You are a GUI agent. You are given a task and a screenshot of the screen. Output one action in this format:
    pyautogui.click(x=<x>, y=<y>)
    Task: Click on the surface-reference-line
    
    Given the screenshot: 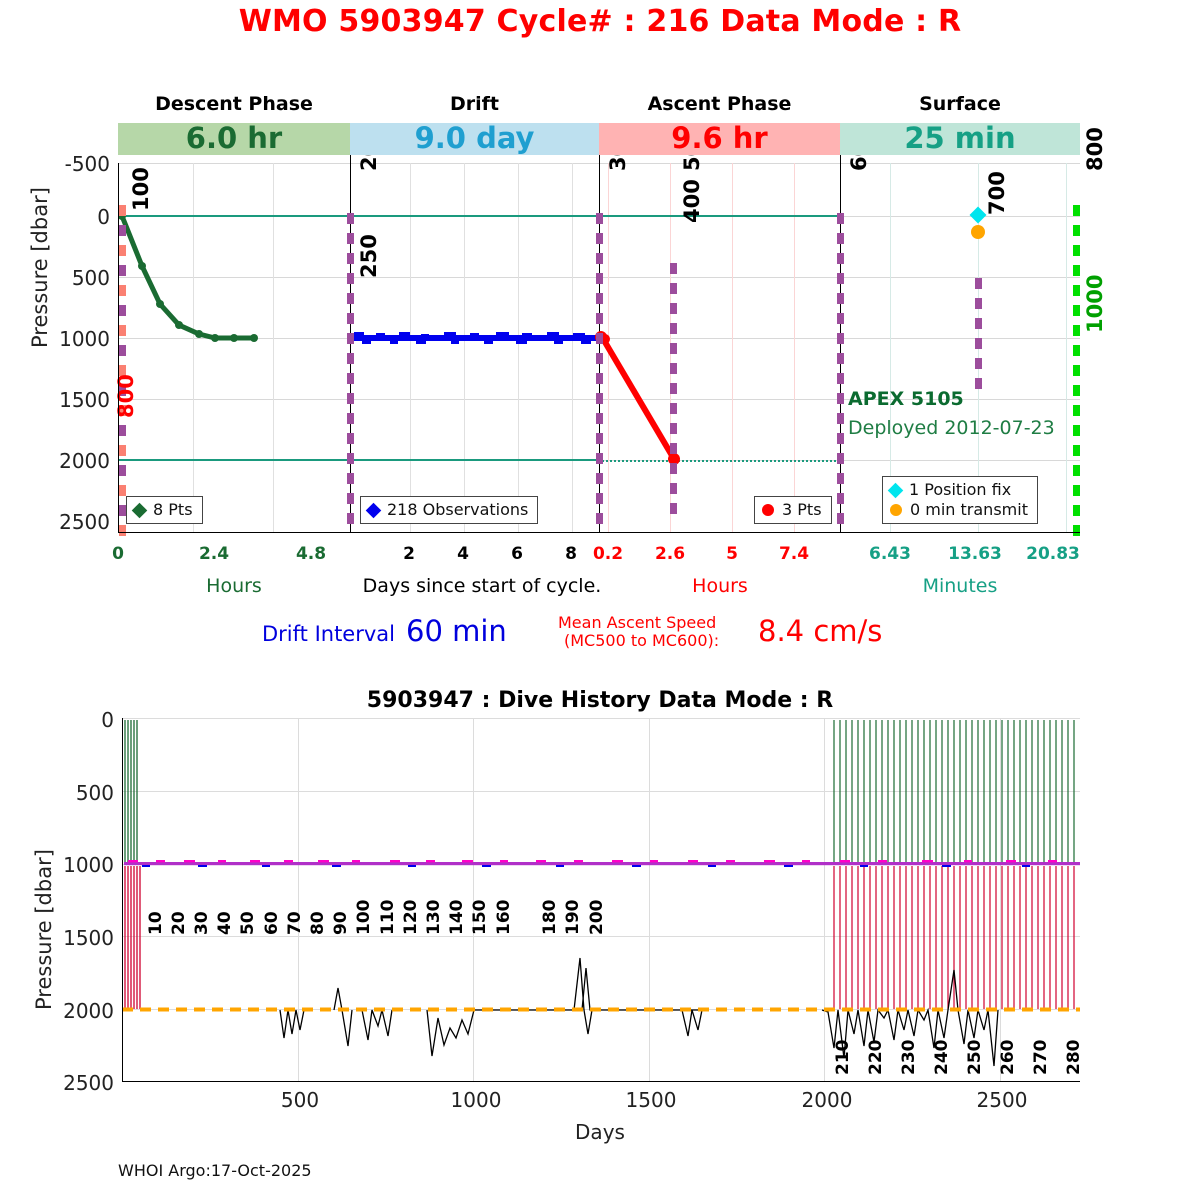 What is the action you would take?
    pyautogui.click(x=479, y=216)
    